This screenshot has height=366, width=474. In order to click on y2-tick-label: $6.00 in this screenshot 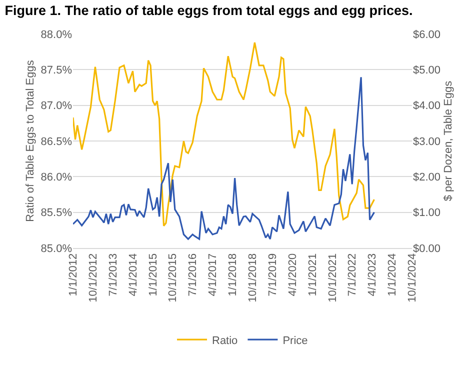, I will do `click(427, 34)`.